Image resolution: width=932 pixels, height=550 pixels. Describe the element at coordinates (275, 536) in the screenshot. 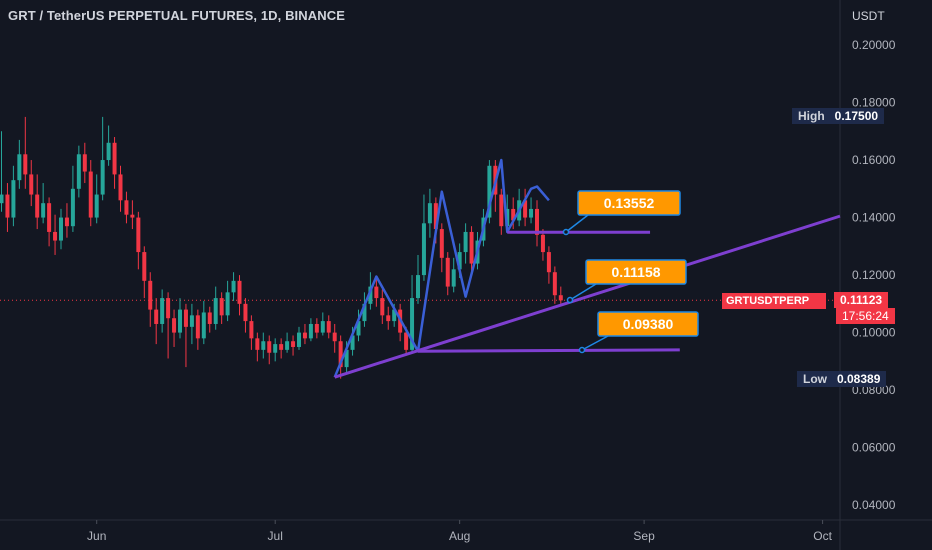

I see `x-tick-label: Jul` at that location.